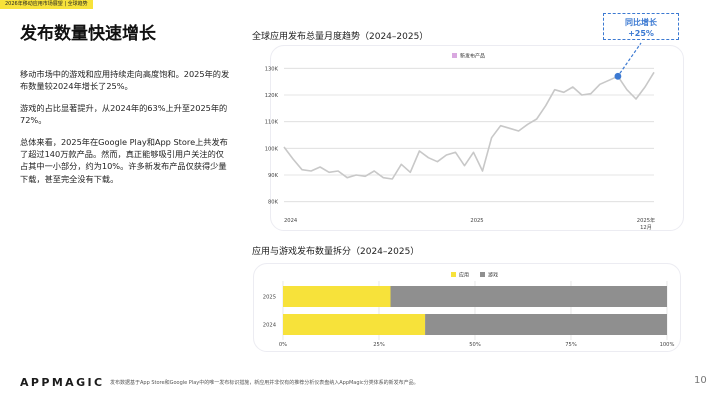  What do you see at coordinates (291, 221) in the screenshot?
I see `line-x-tick-label: 2024` at bounding box center [291, 221].